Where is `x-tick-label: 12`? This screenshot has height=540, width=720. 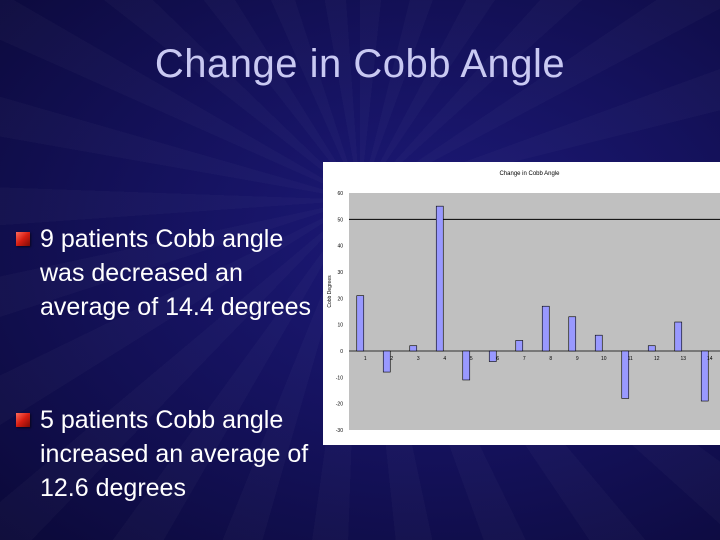 x-tick-label: 12 is located at coordinates (657, 359).